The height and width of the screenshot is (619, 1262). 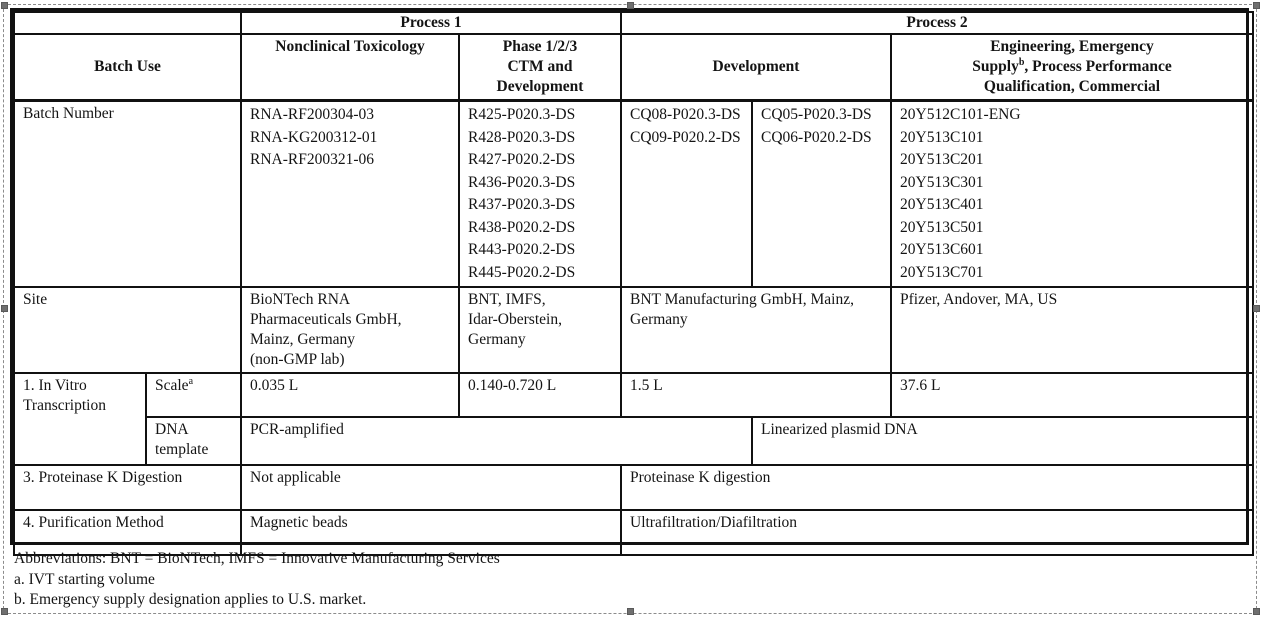 What do you see at coordinates (937, 23) in the screenshot?
I see `header-process-2: Process 2` at bounding box center [937, 23].